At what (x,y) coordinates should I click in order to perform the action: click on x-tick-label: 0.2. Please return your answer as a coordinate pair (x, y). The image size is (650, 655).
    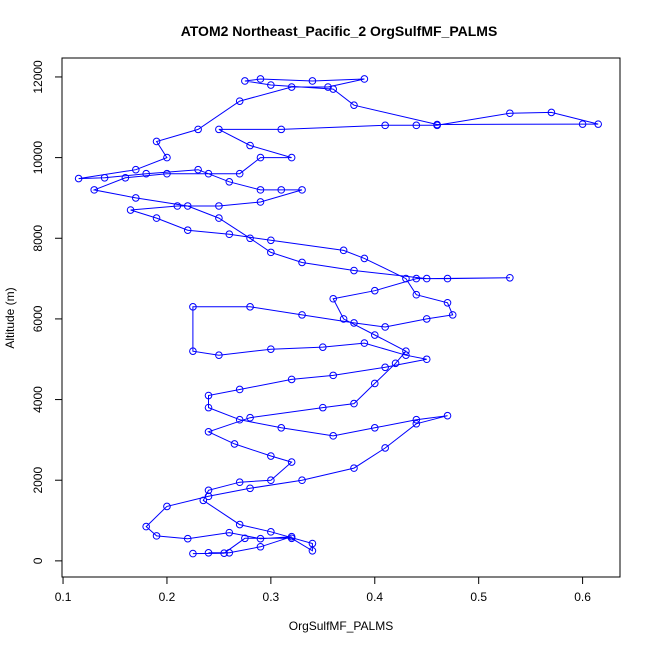
    Looking at the image, I should click on (167, 597).